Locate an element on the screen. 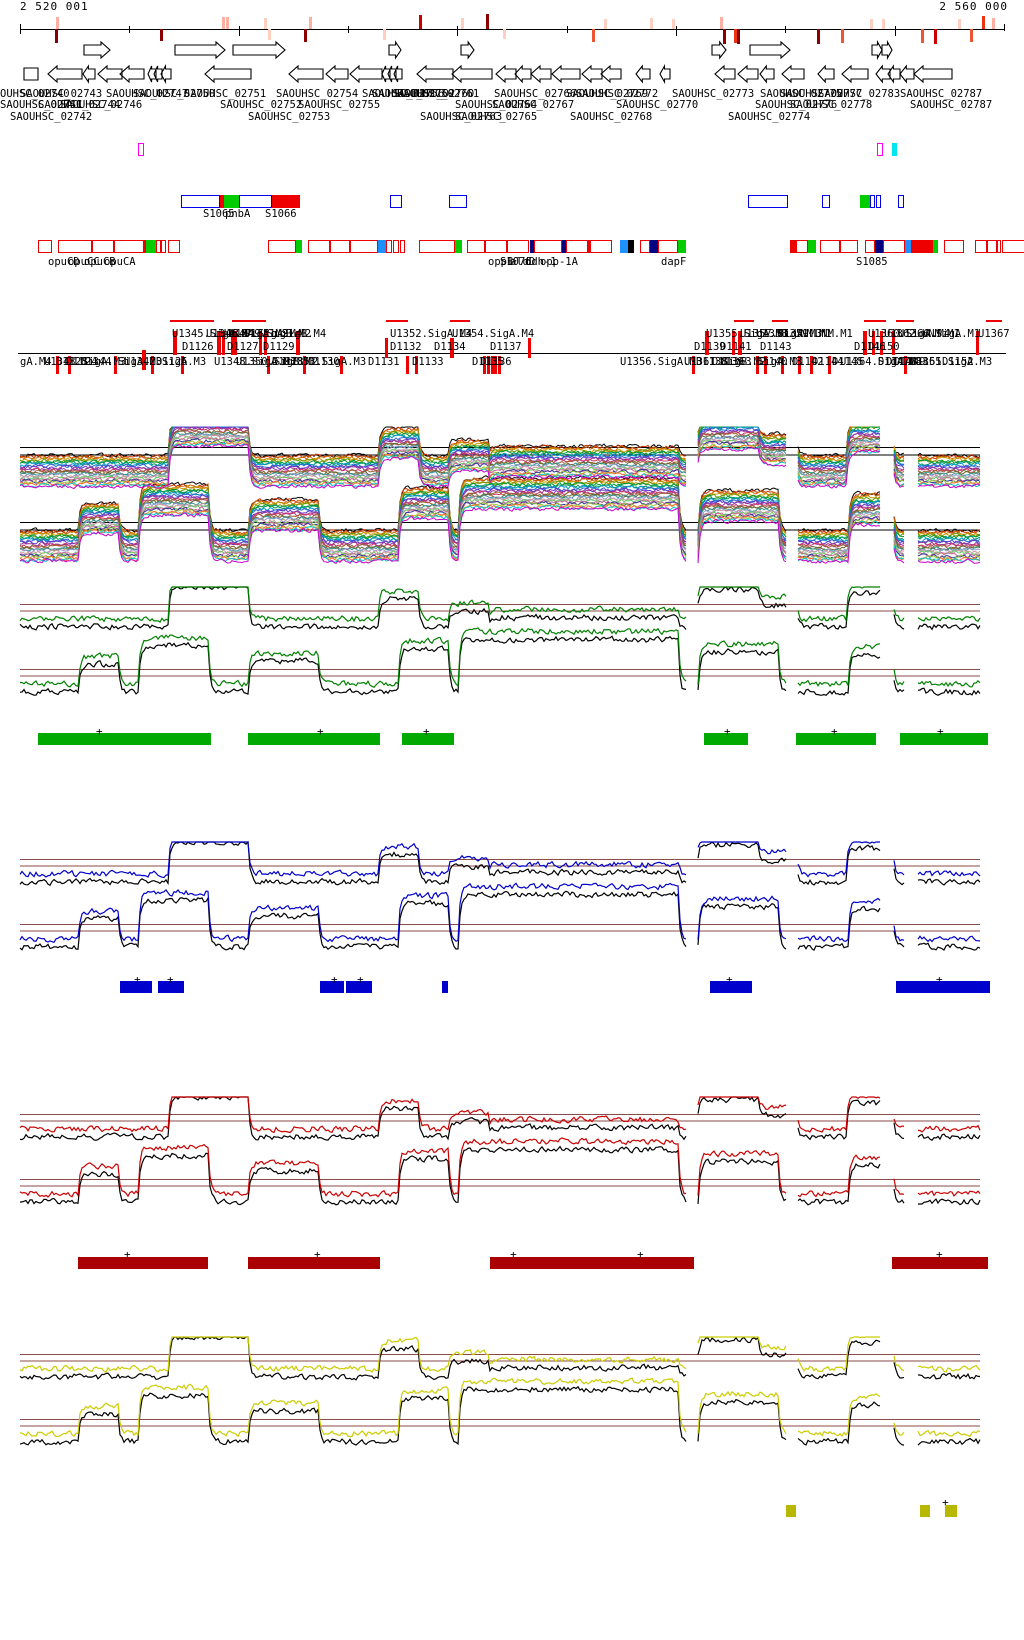 This screenshot has width=1024, height=1640. gene-label: SAOUHSC_02777 is located at coordinates (821, 94).